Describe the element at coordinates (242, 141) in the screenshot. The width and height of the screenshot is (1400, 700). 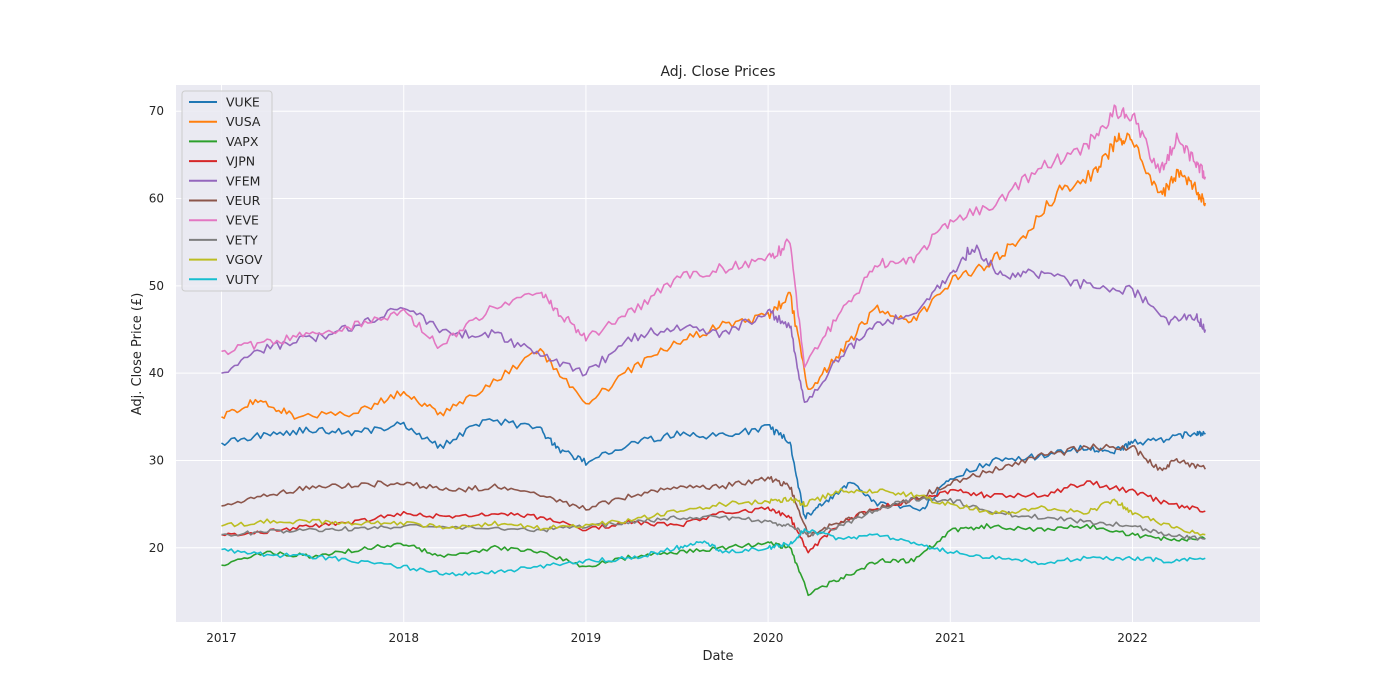
I see `legend-label: VAPX` at that location.